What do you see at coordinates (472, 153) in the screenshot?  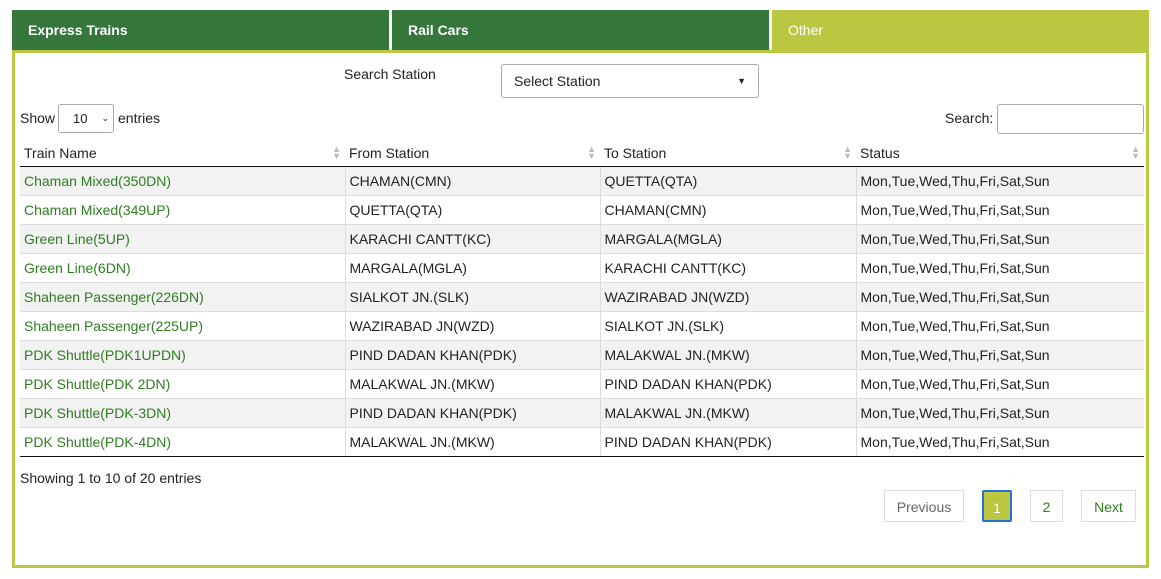 I see `column-header: From Station ▲ ▼` at bounding box center [472, 153].